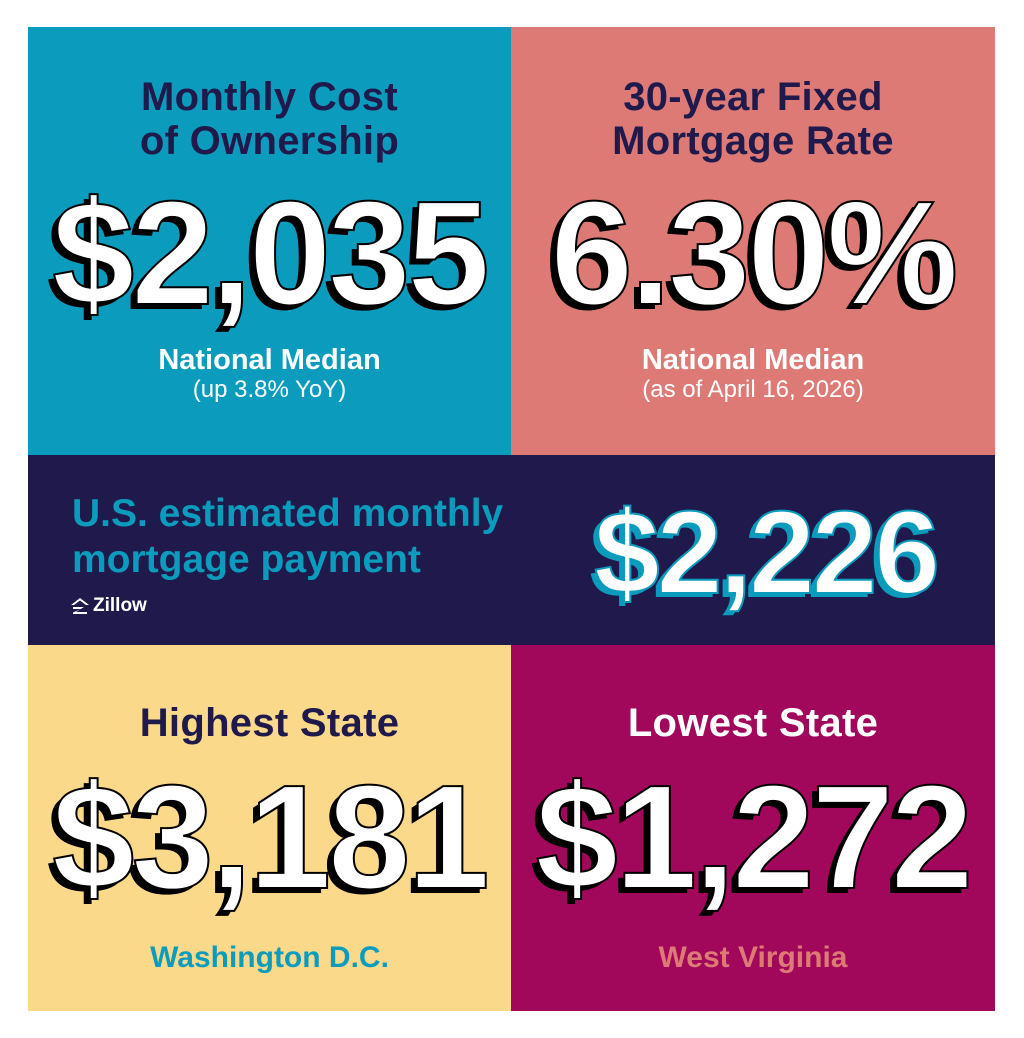 The width and height of the screenshot is (1024, 1038). What do you see at coordinates (269, 389) in the screenshot?
I see `monthly-cost-note: (up 3.8% YoY)` at bounding box center [269, 389].